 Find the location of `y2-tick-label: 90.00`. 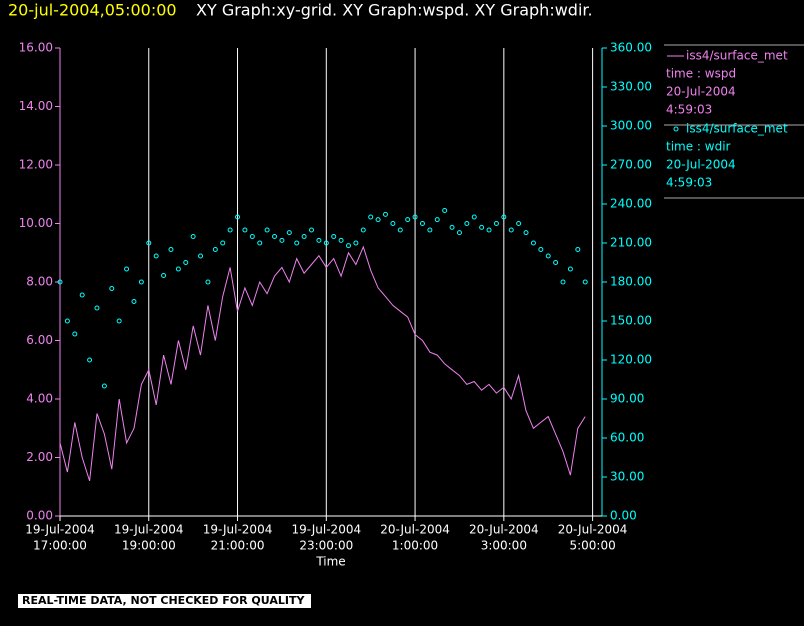

y2-tick-label: 90.00 is located at coordinates (627, 399).